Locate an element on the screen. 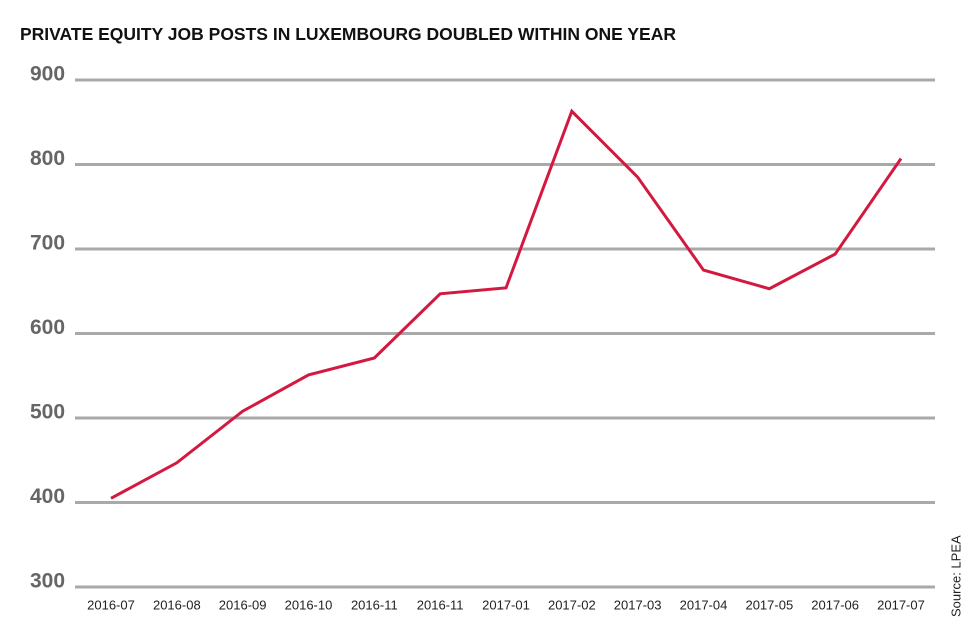 The height and width of the screenshot is (639, 979). x-tick-label: 2017-05 is located at coordinates (769, 604).